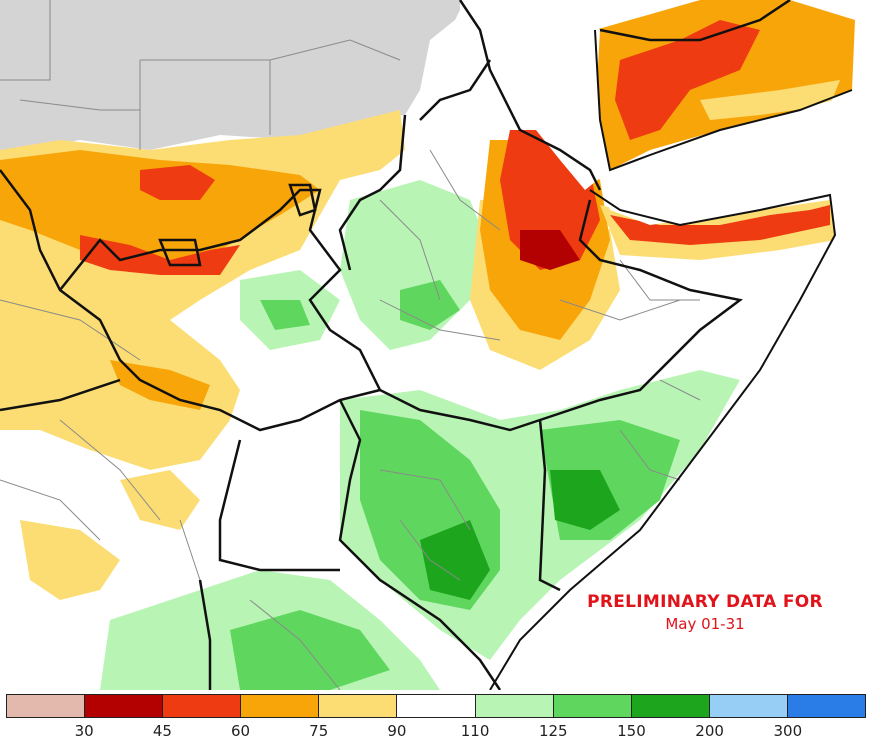  What do you see at coordinates (585, 500) in the screenshot?
I see `dark-green-somalia` at bounding box center [585, 500].